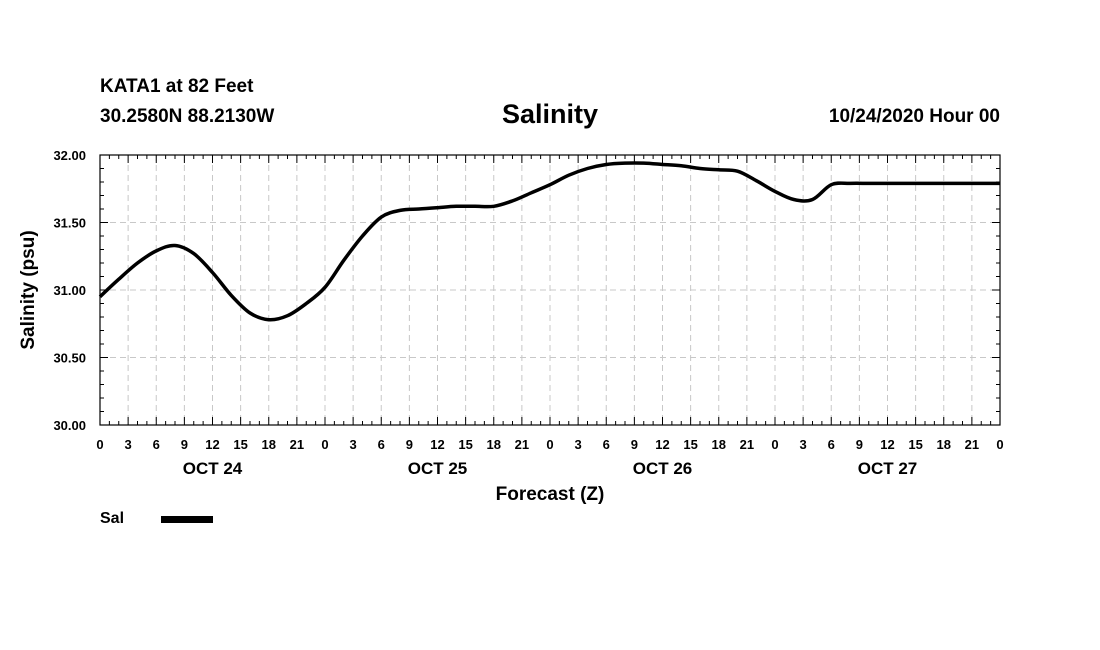  What do you see at coordinates (69, 155) in the screenshot?
I see `y-tick-label: 32.00` at bounding box center [69, 155].